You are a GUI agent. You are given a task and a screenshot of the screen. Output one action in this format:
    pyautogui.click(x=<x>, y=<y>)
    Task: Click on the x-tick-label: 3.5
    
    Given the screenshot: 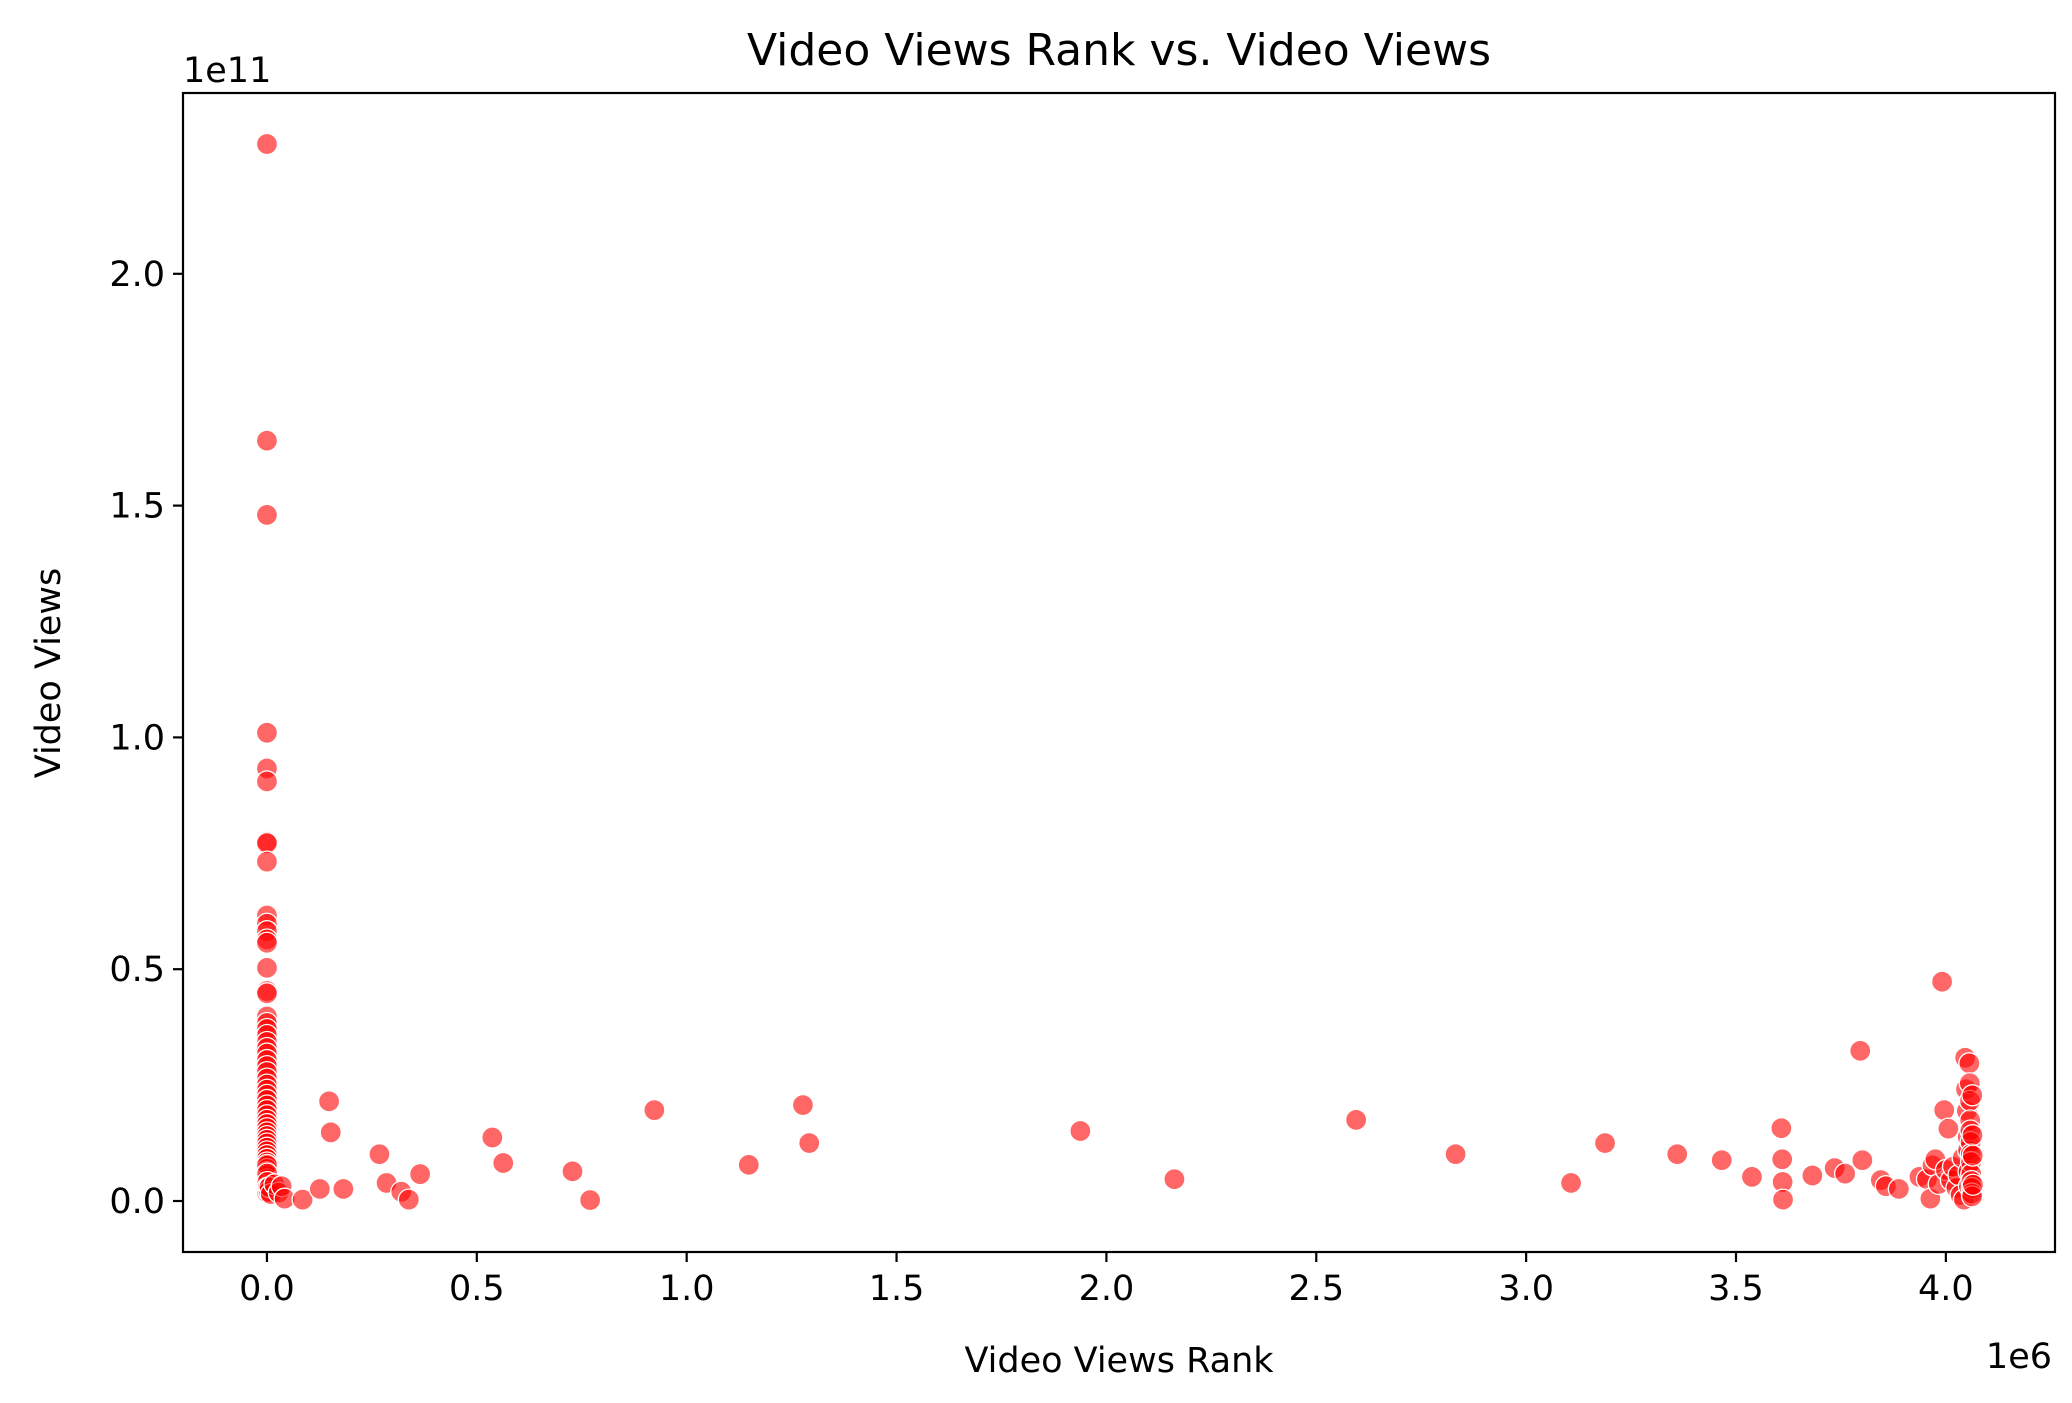 What is the action you would take?
    pyautogui.click(x=1736, y=1289)
    